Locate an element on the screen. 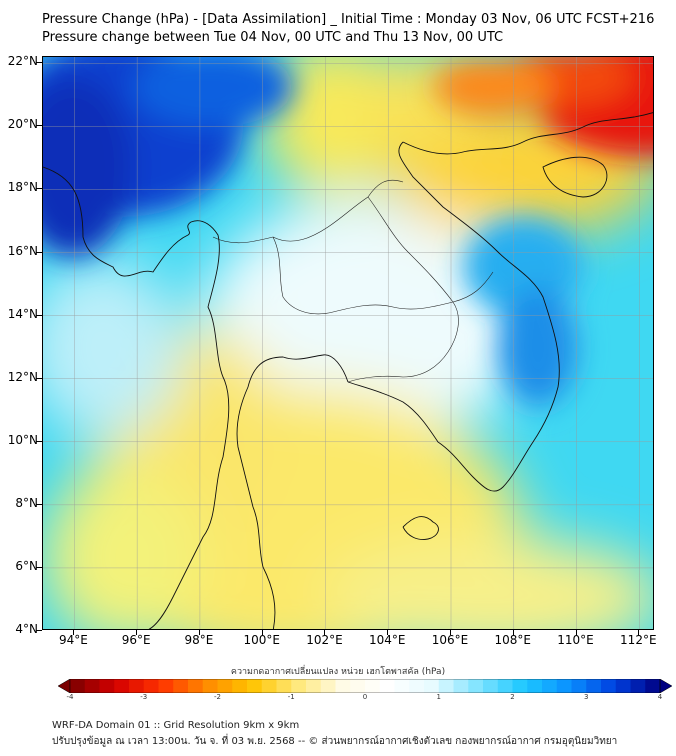  lat-tick-label: 18°N is located at coordinates (22, 187).